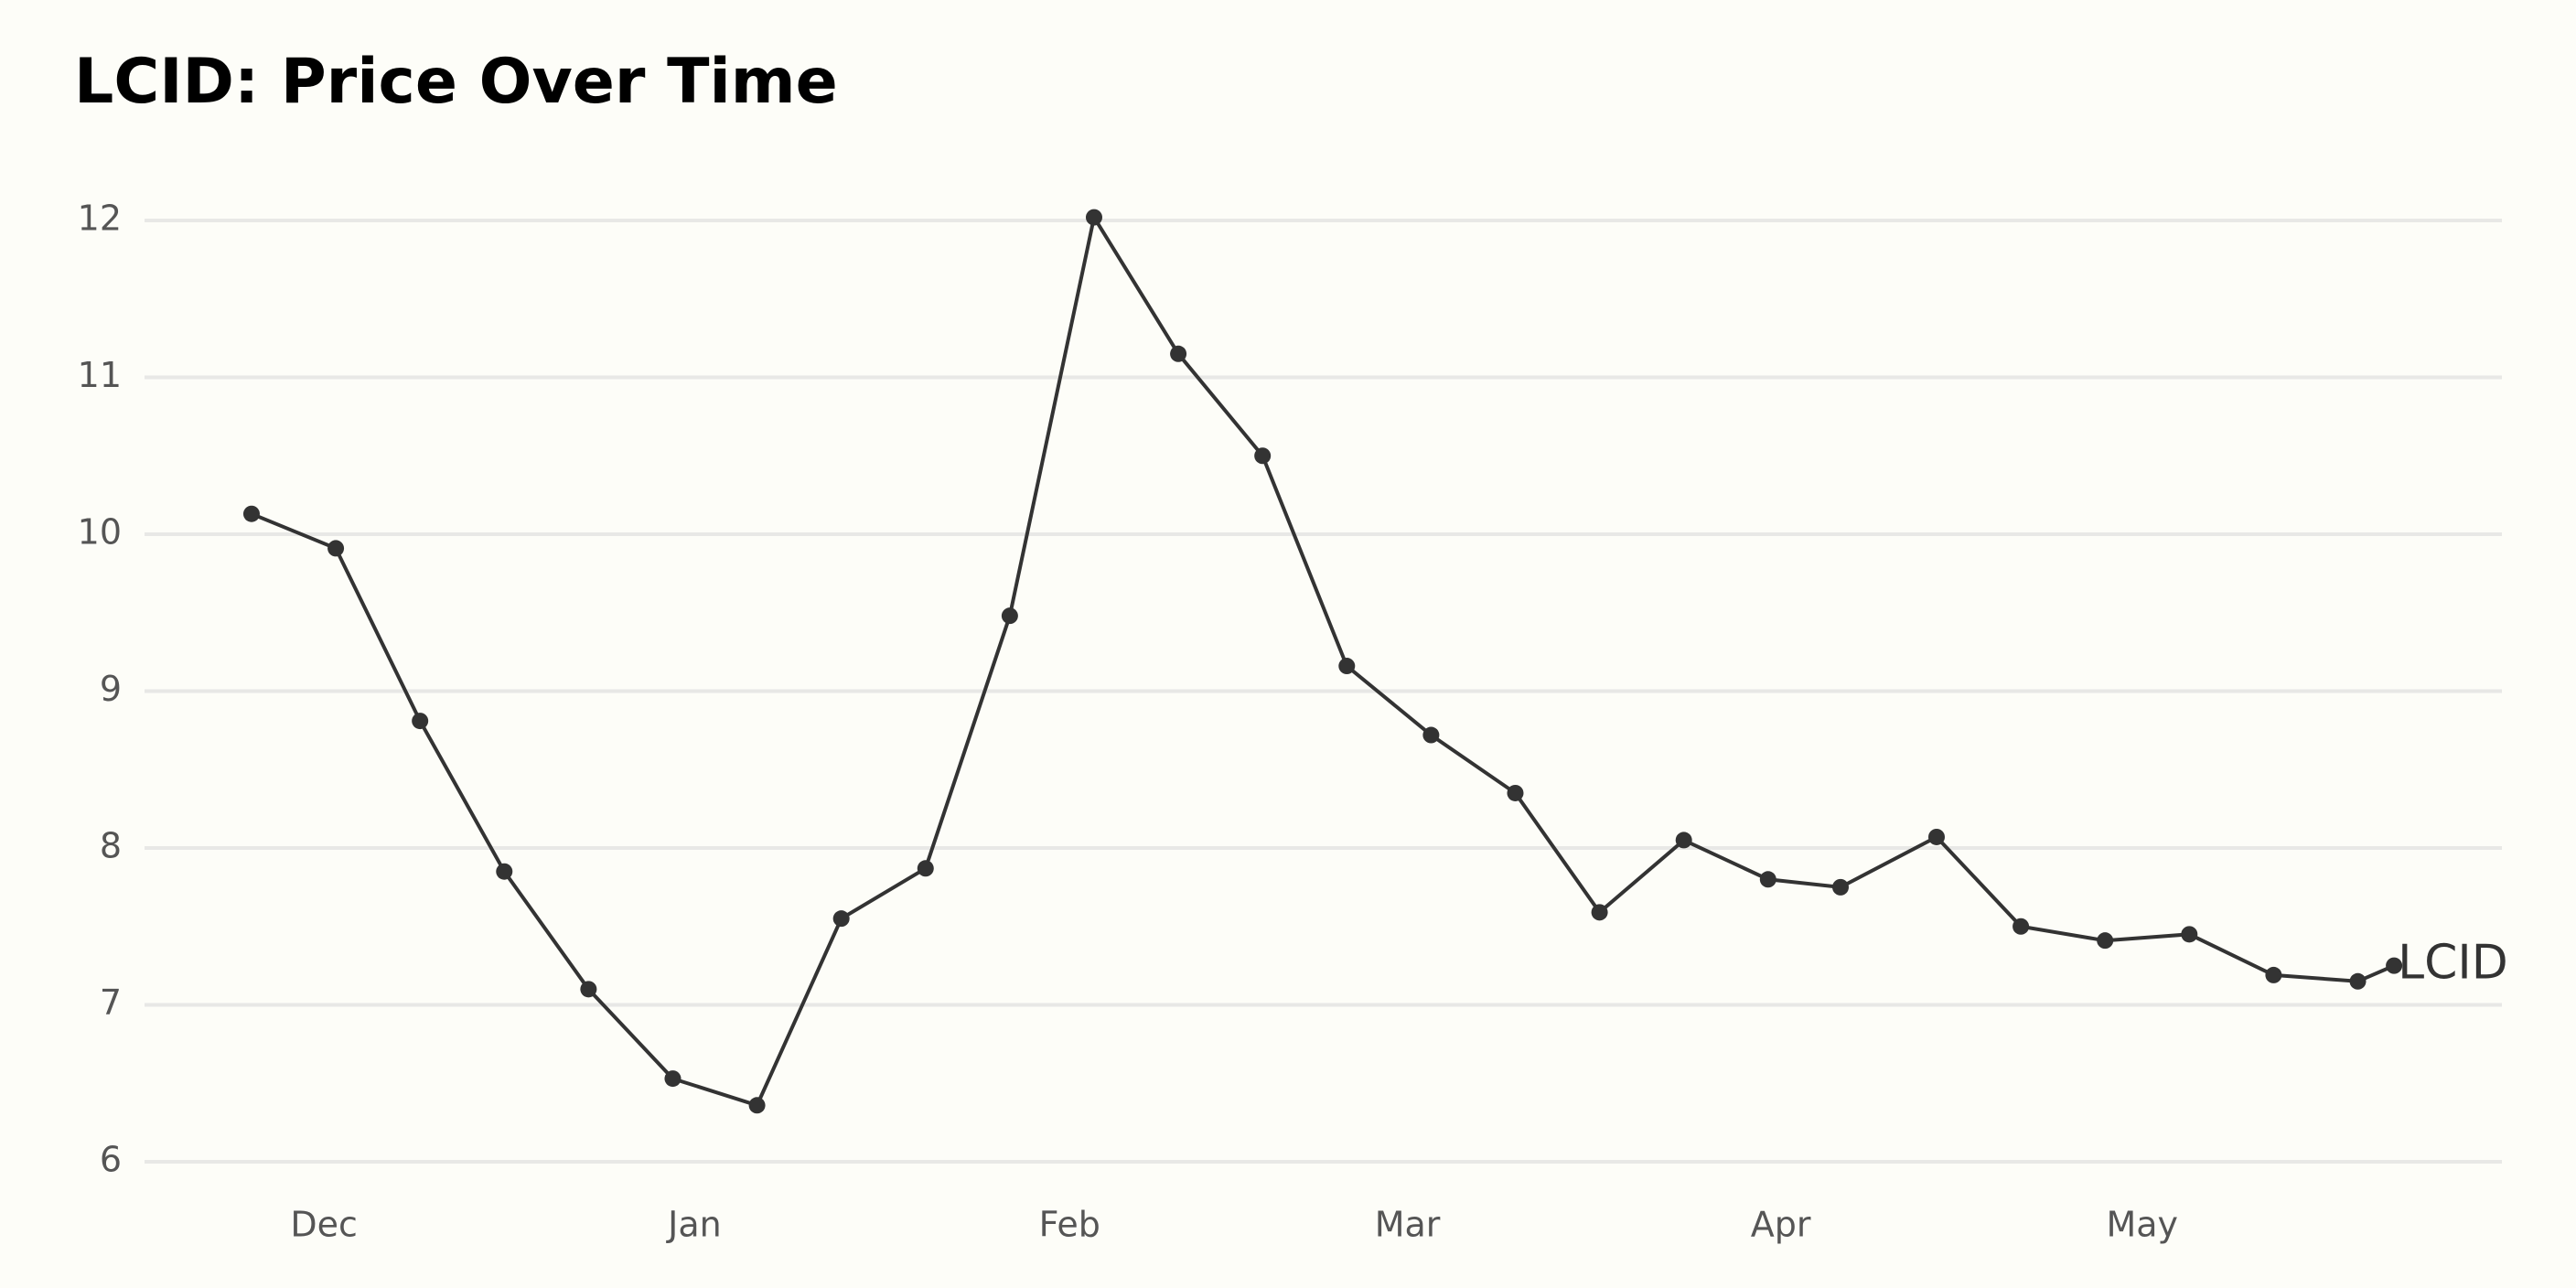 The image size is (2576, 1288). What do you see at coordinates (1069, 1225) in the screenshot?
I see `x-tick-label: Feb` at bounding box center [1069, 1225].